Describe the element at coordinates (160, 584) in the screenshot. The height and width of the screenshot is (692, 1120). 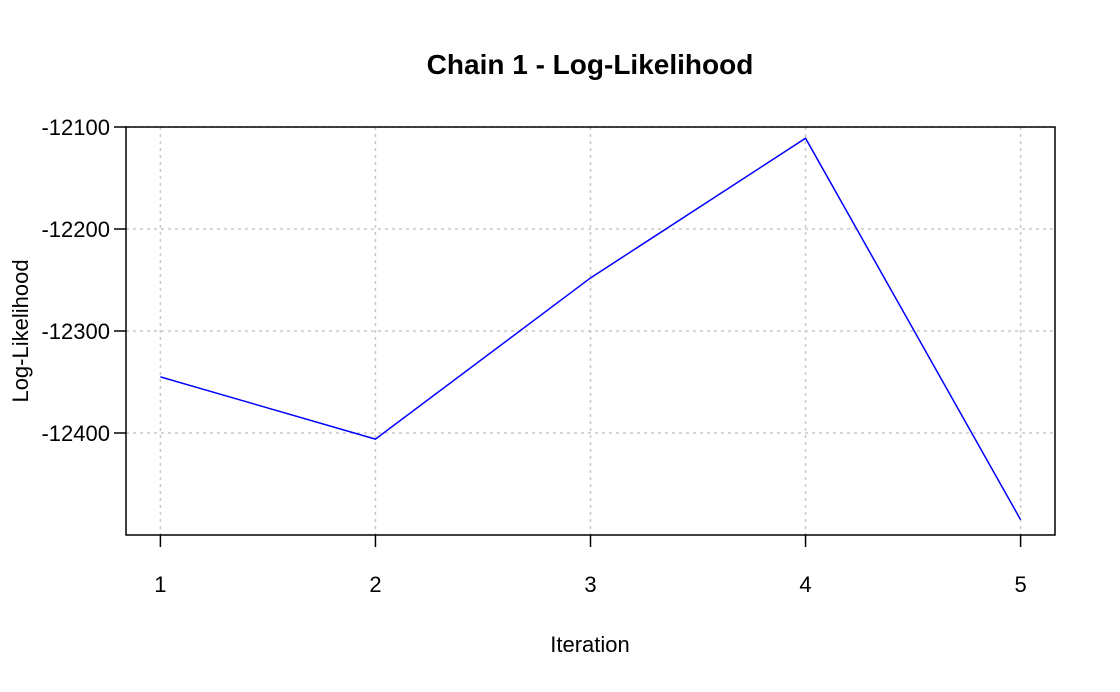
I see `x-tick-label: 1` at that location.